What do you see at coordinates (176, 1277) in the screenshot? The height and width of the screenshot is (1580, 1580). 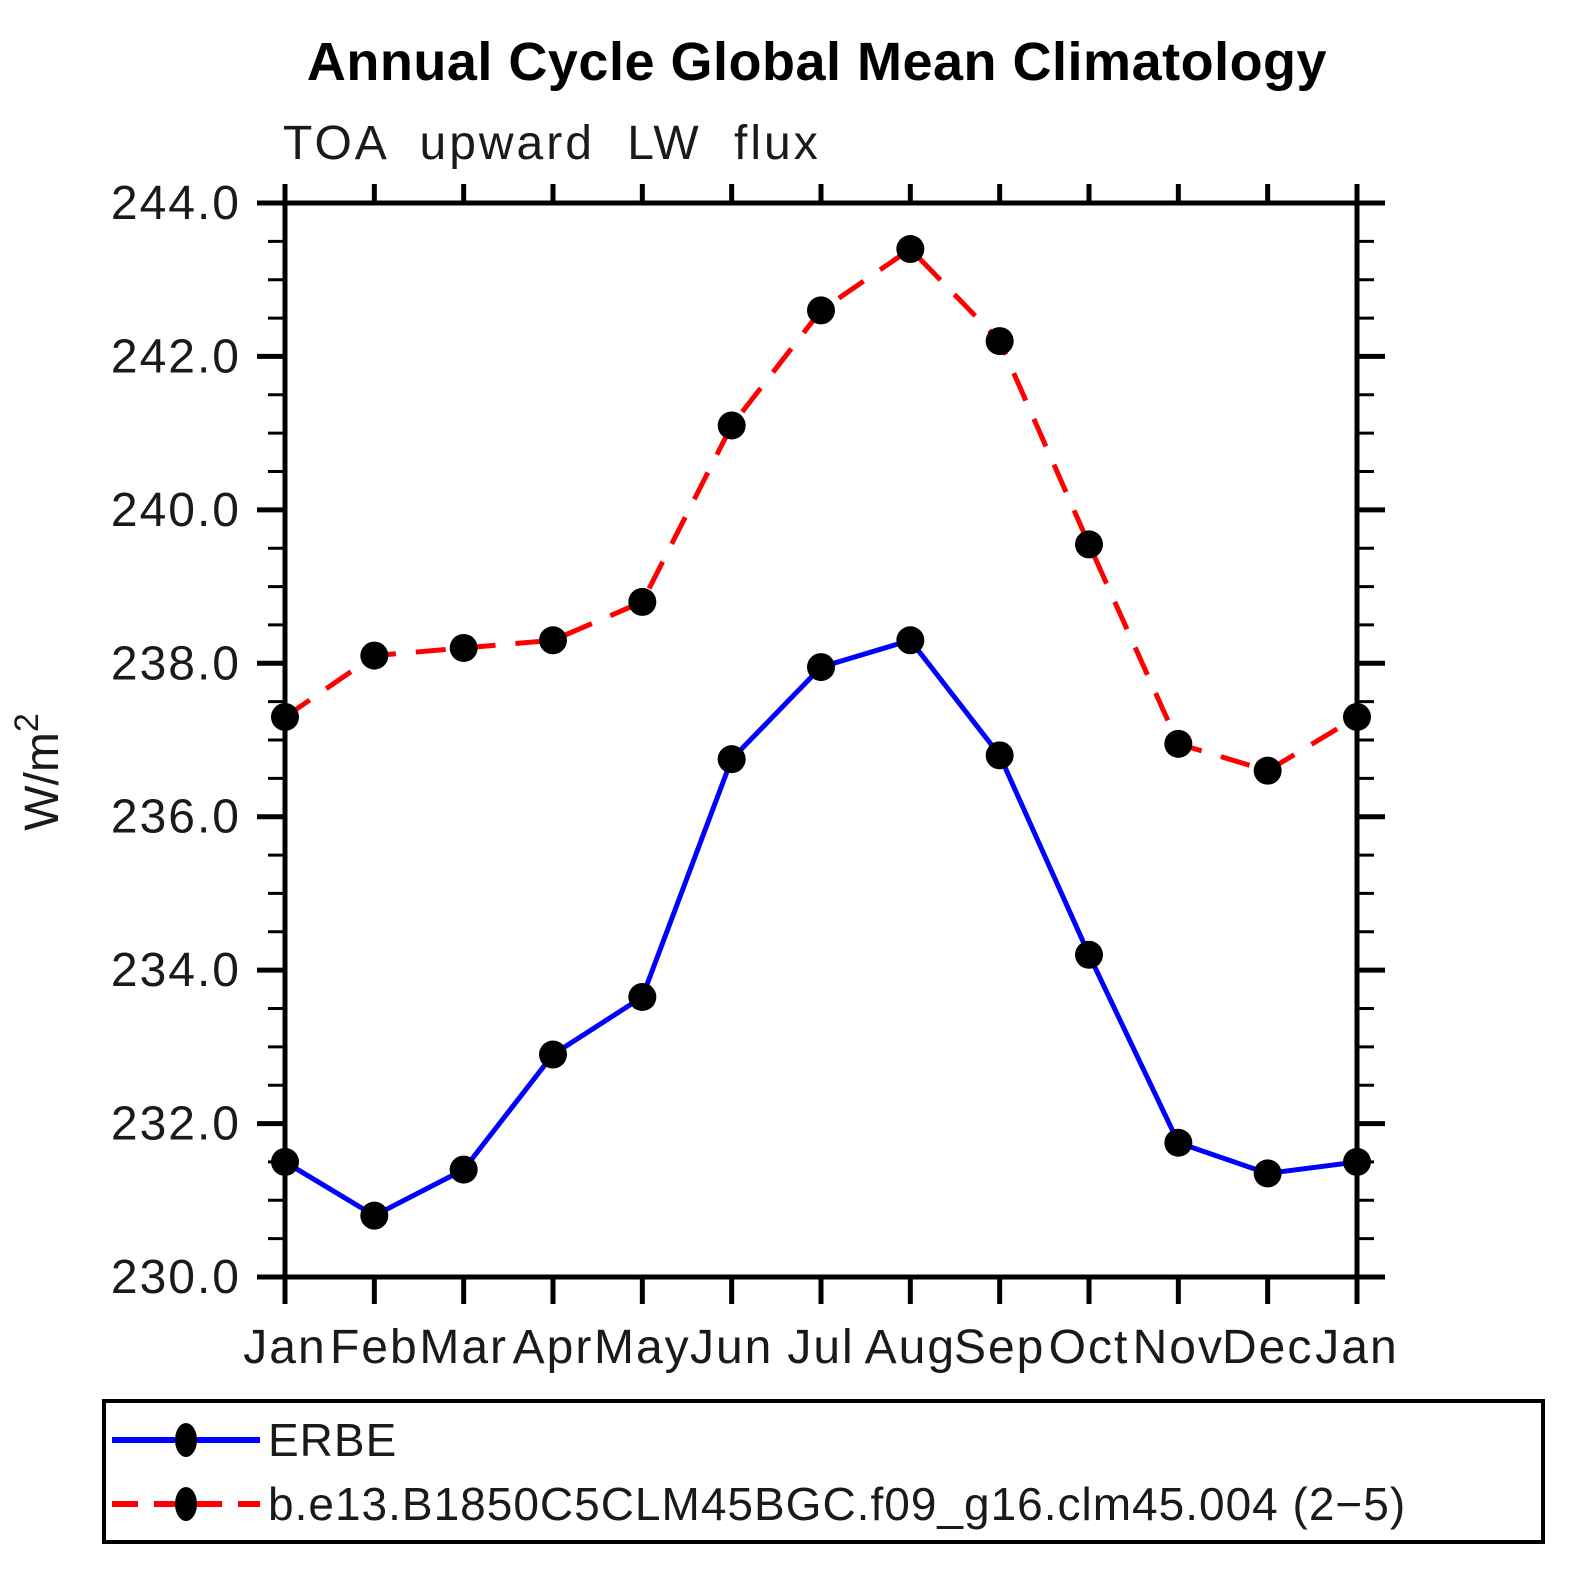 I see `y-axis-tick-label: 230.0` at bounding box center [176, 1277].